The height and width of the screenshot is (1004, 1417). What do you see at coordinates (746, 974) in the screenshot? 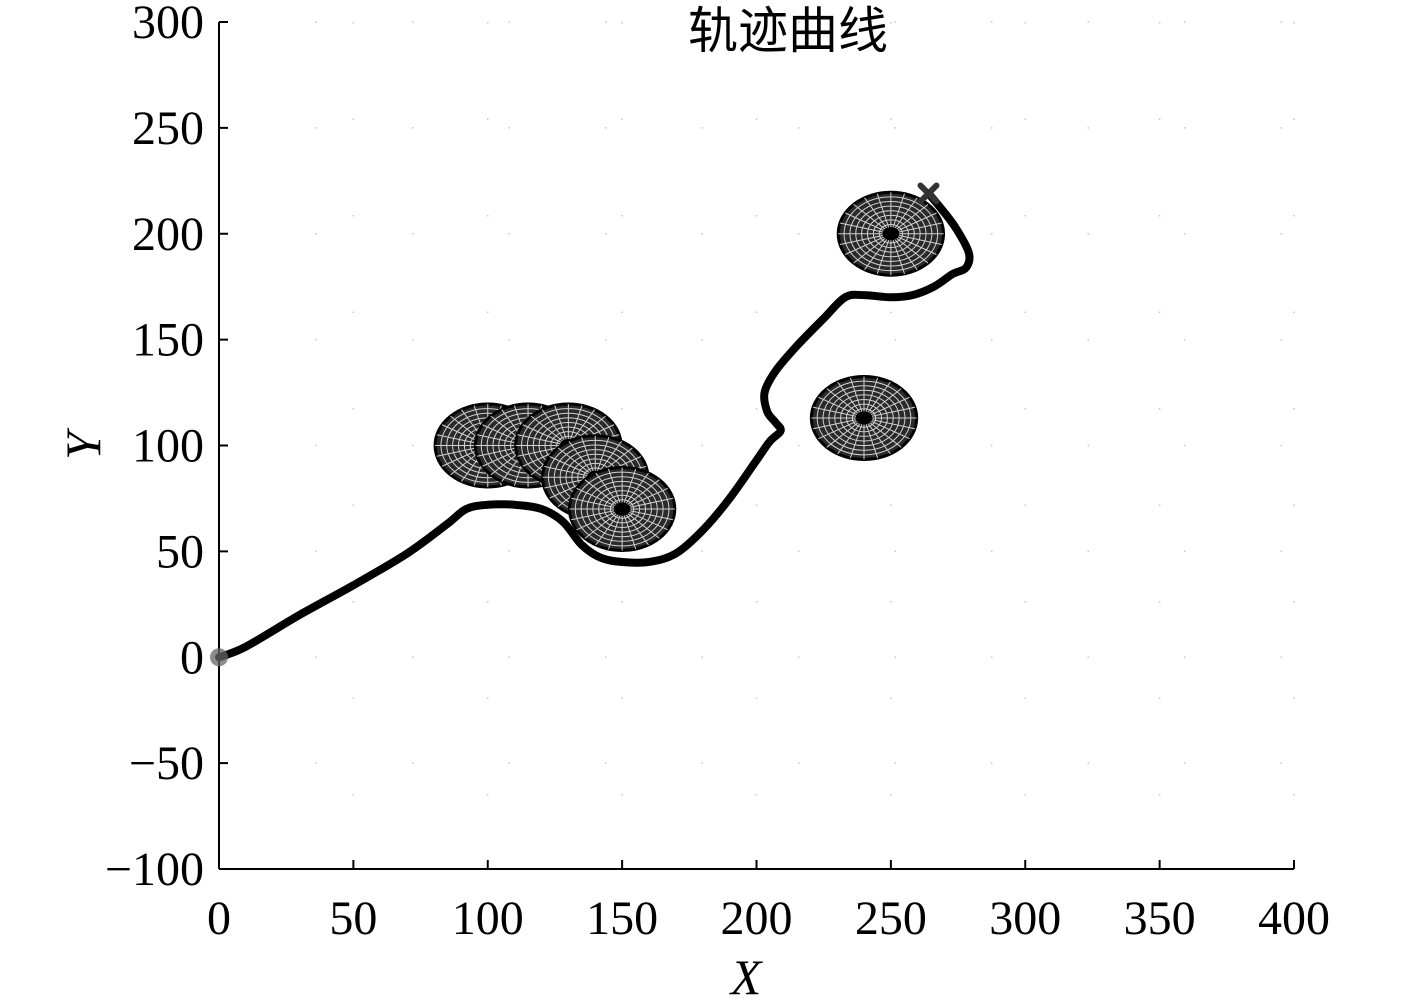
I see `x-axis-title: X` at bounding box center [746, 974].